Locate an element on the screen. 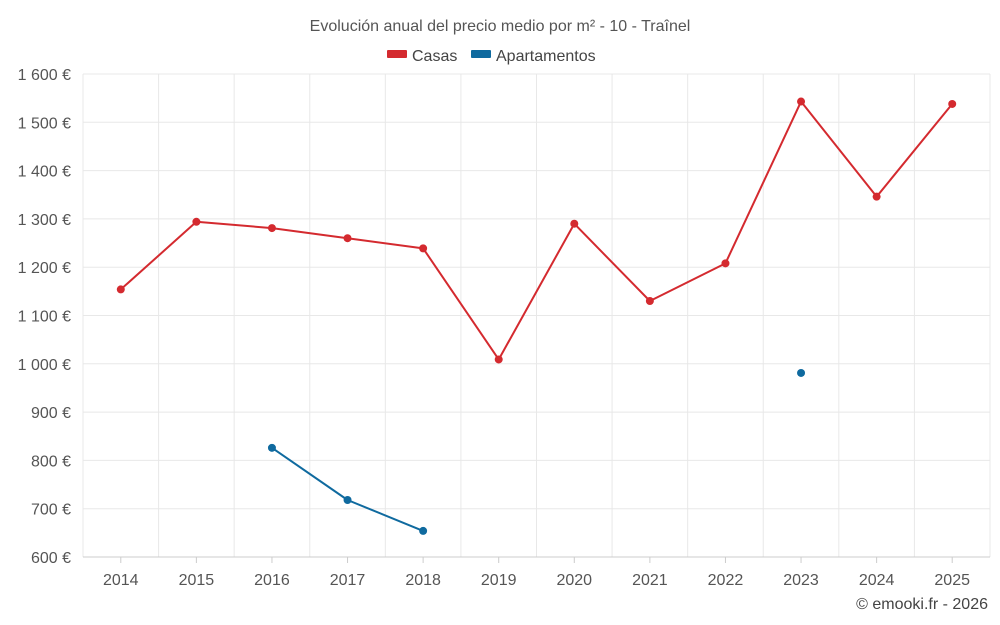  x-tick-label: 2015 is located at coordinates (197, 580).